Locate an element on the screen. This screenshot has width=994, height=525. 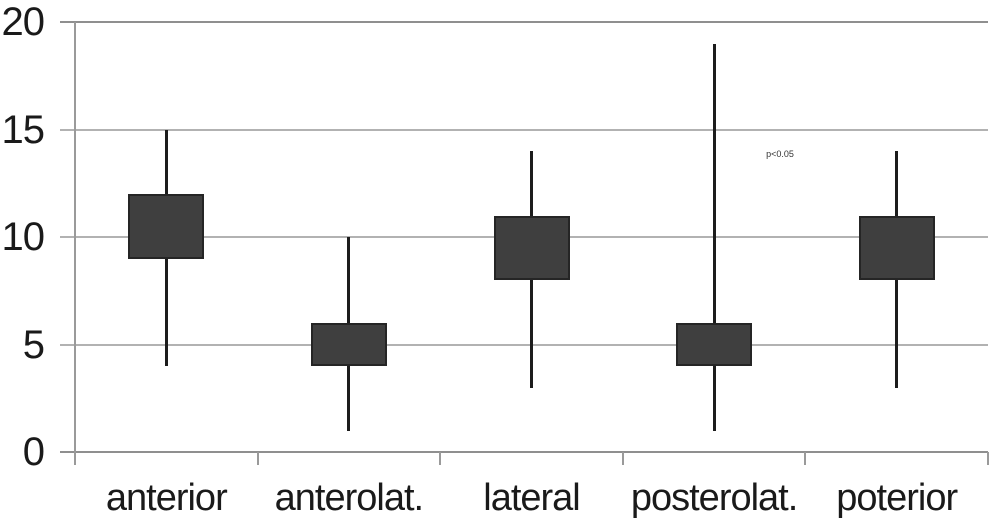
box-poterior is located at coordinates (896, 247).